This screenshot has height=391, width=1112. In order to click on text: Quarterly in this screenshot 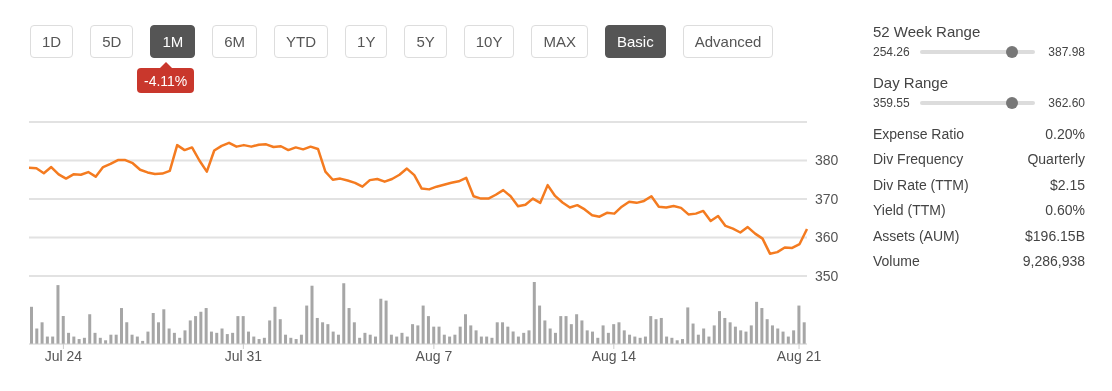, I will do `click(1056, 159)`.